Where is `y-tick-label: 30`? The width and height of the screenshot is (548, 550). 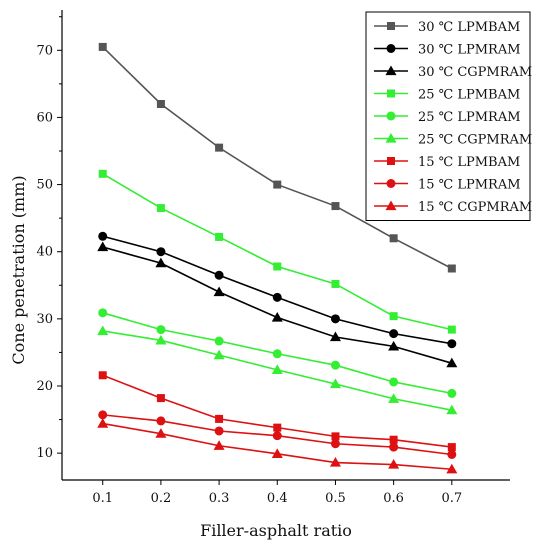
y-tick-label: 30 is located at coordinates (44, 319).